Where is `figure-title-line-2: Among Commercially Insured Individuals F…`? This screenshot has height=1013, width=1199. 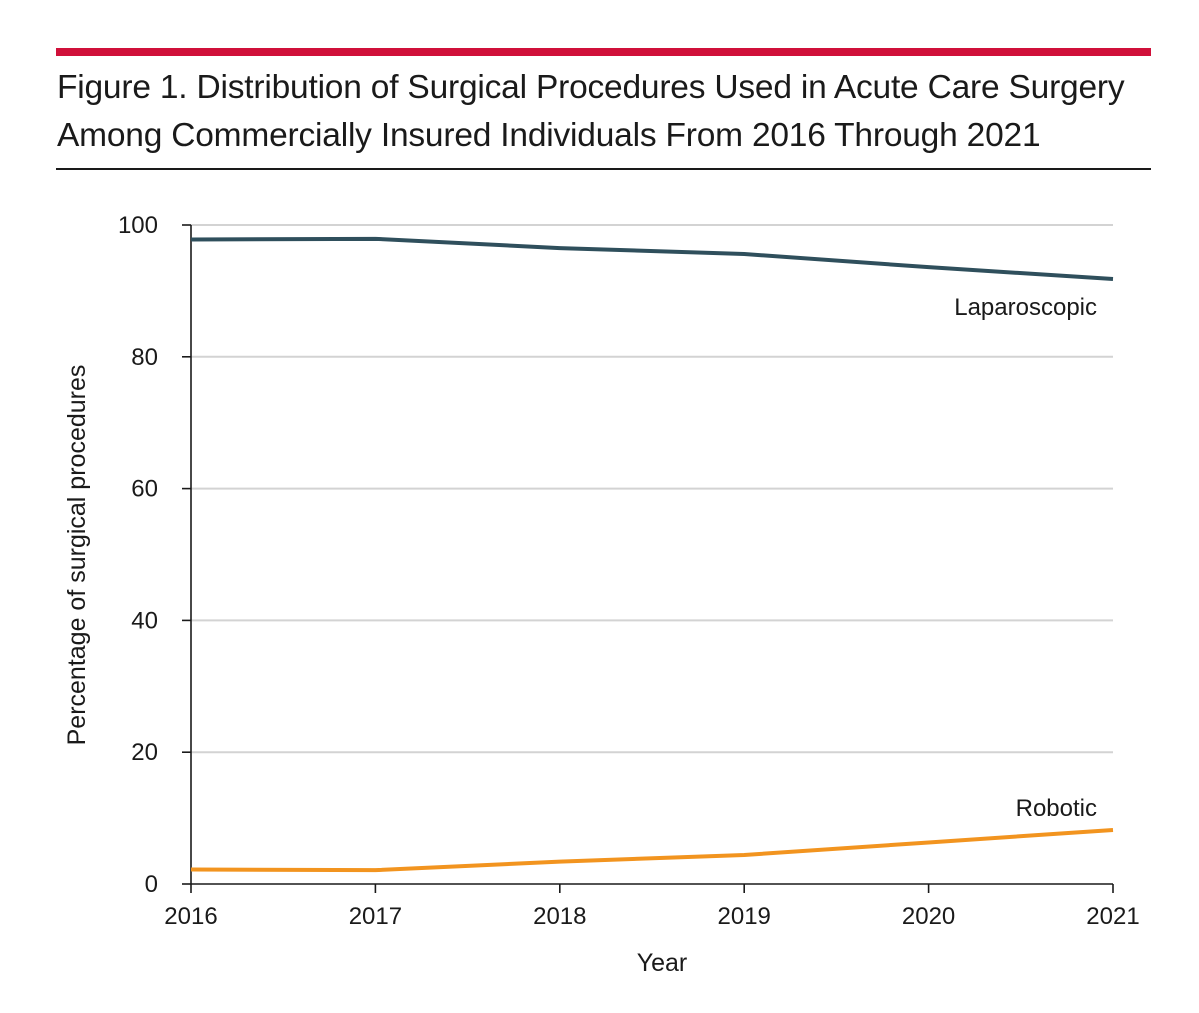 figure-title-line-2: Among Commercially Insured Individuals F… is located at coordinates (549, 135).